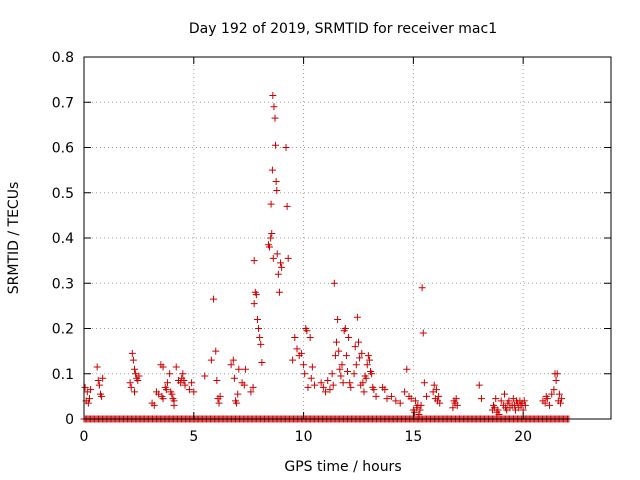 The height and width of the screenshot is (480, 640). I want to click on y-axis-label: SRMTID / TECUs, so click(14, 238).